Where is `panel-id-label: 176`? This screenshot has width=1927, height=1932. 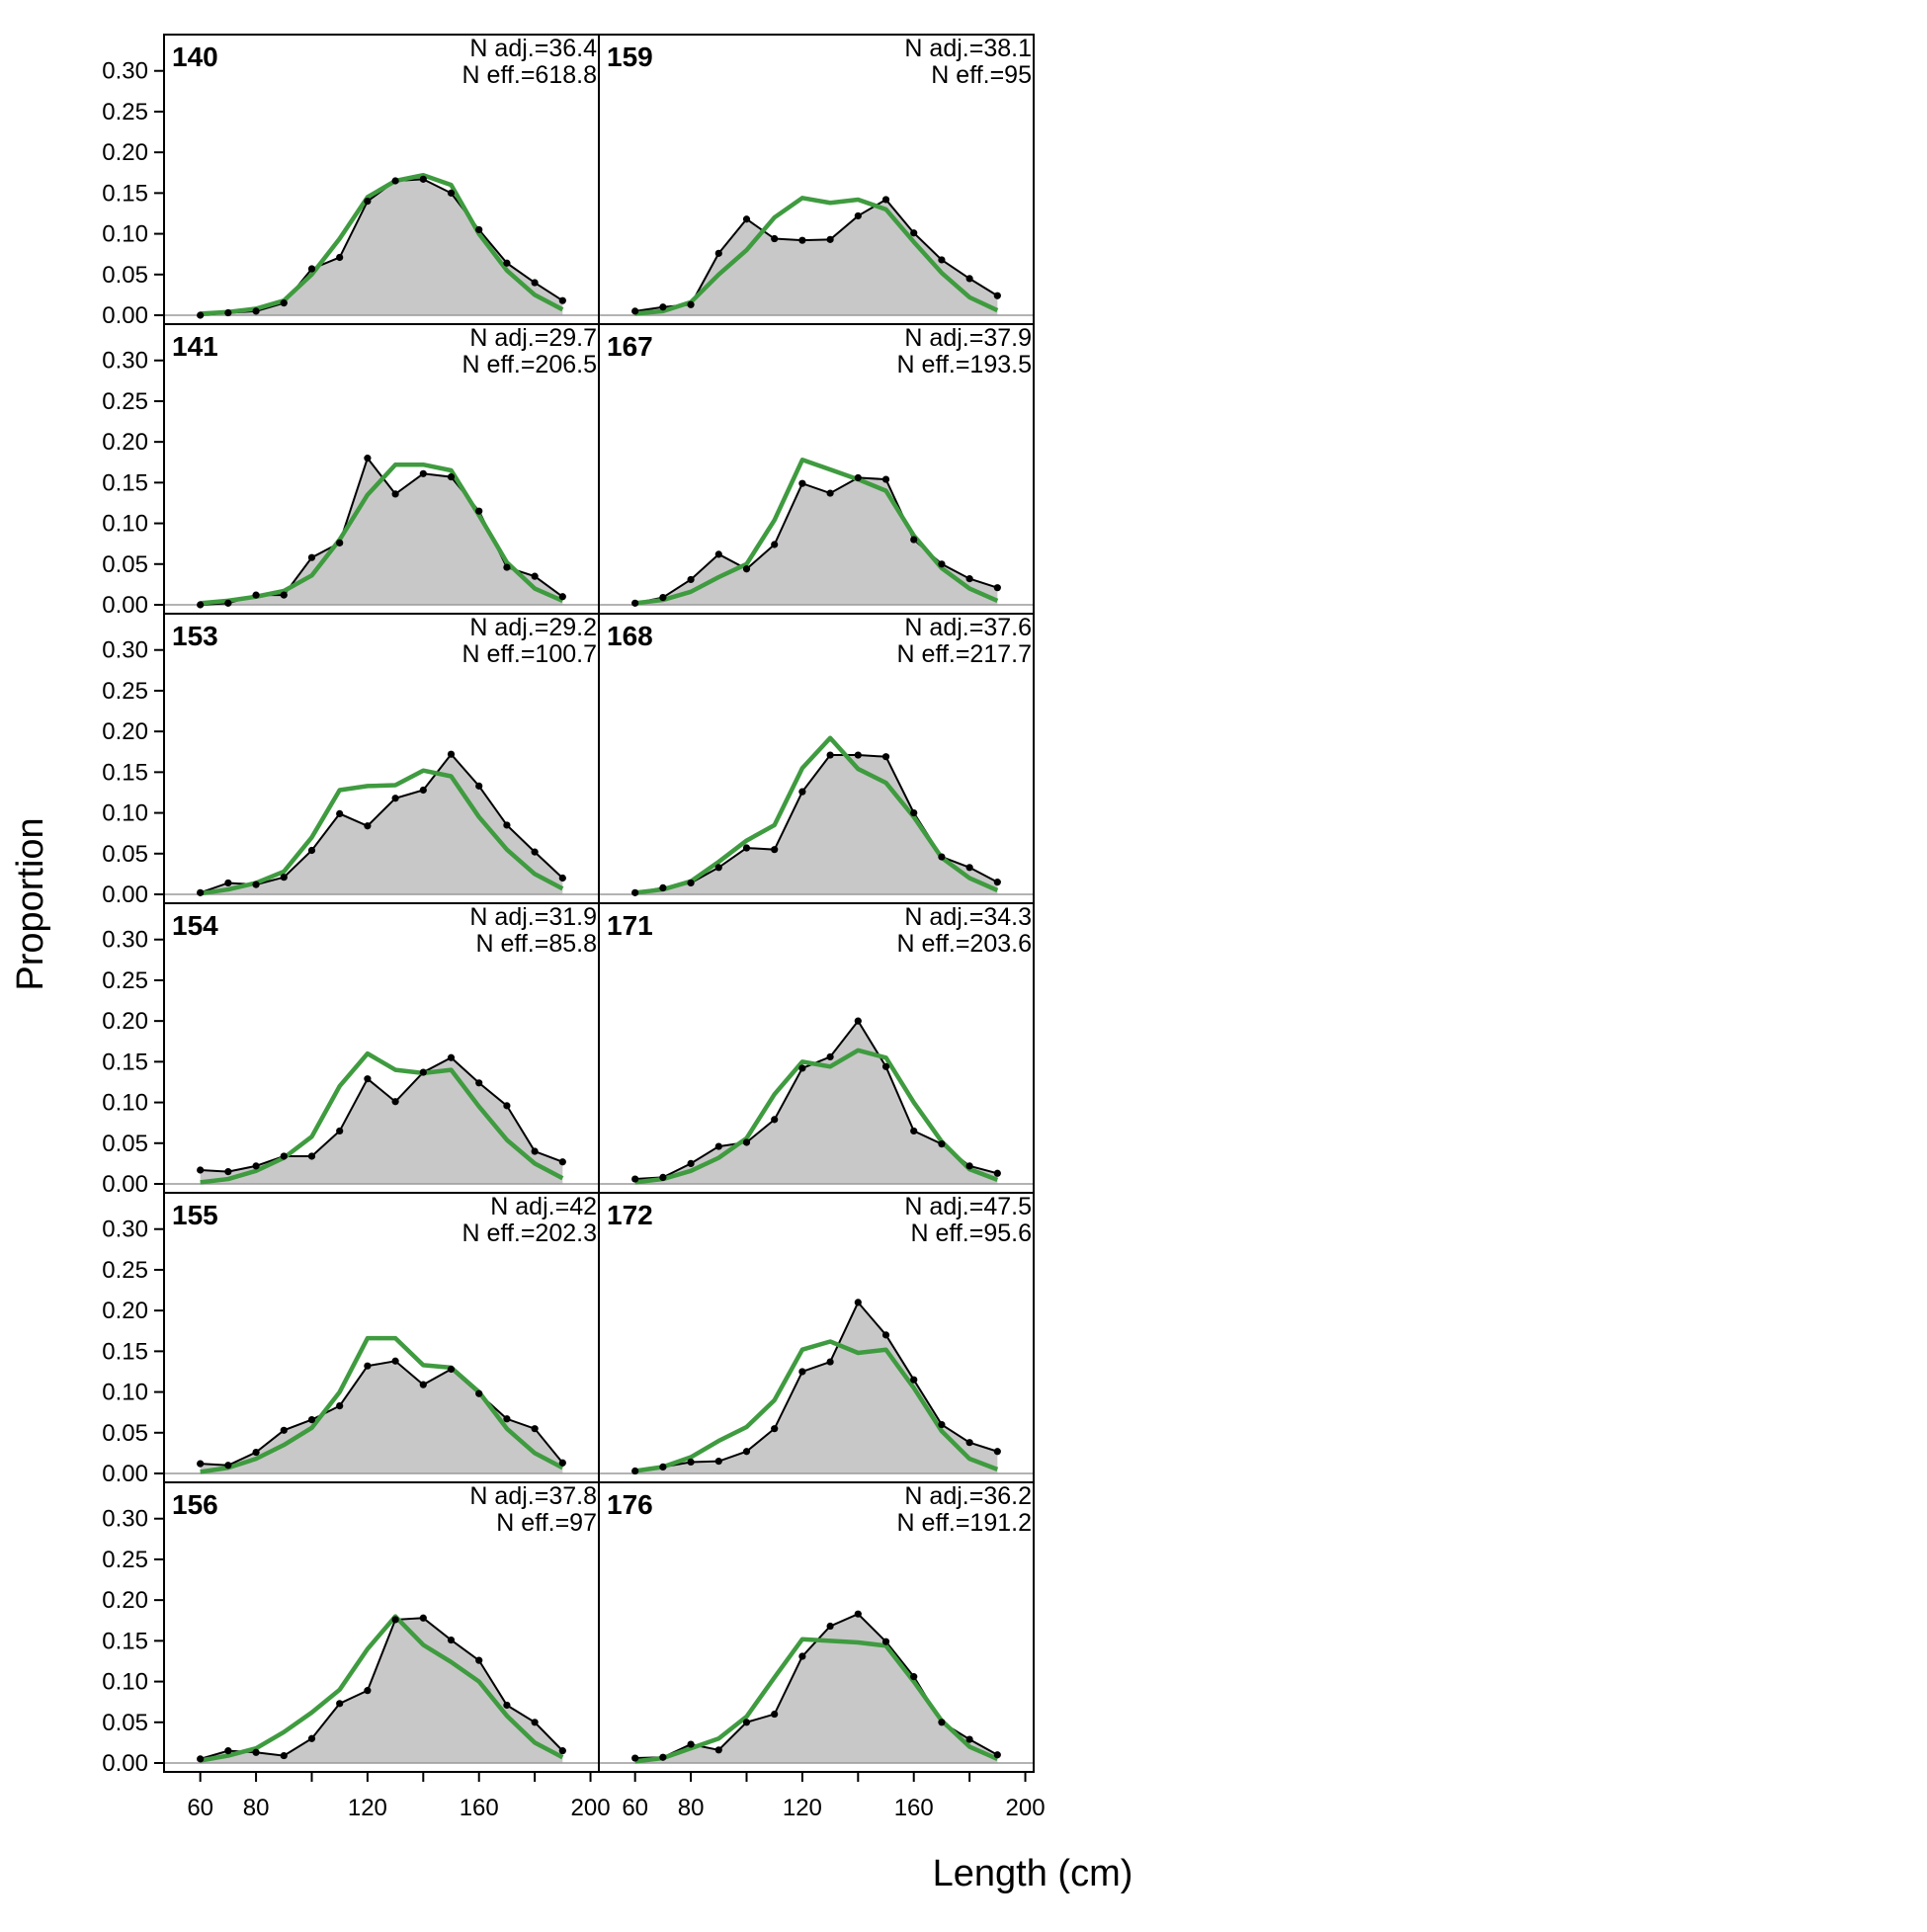 panel-id-label: 176 is located at coordinates (630, 1504).